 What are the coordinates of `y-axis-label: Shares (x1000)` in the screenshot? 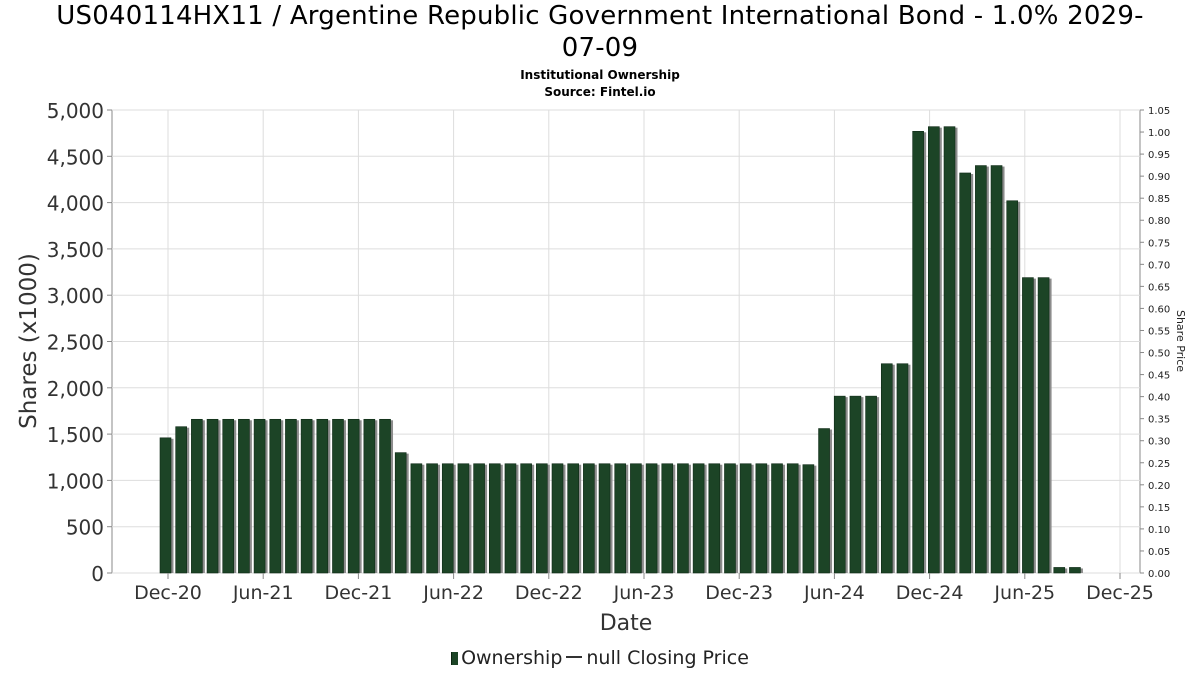 It's located at (29, 341).